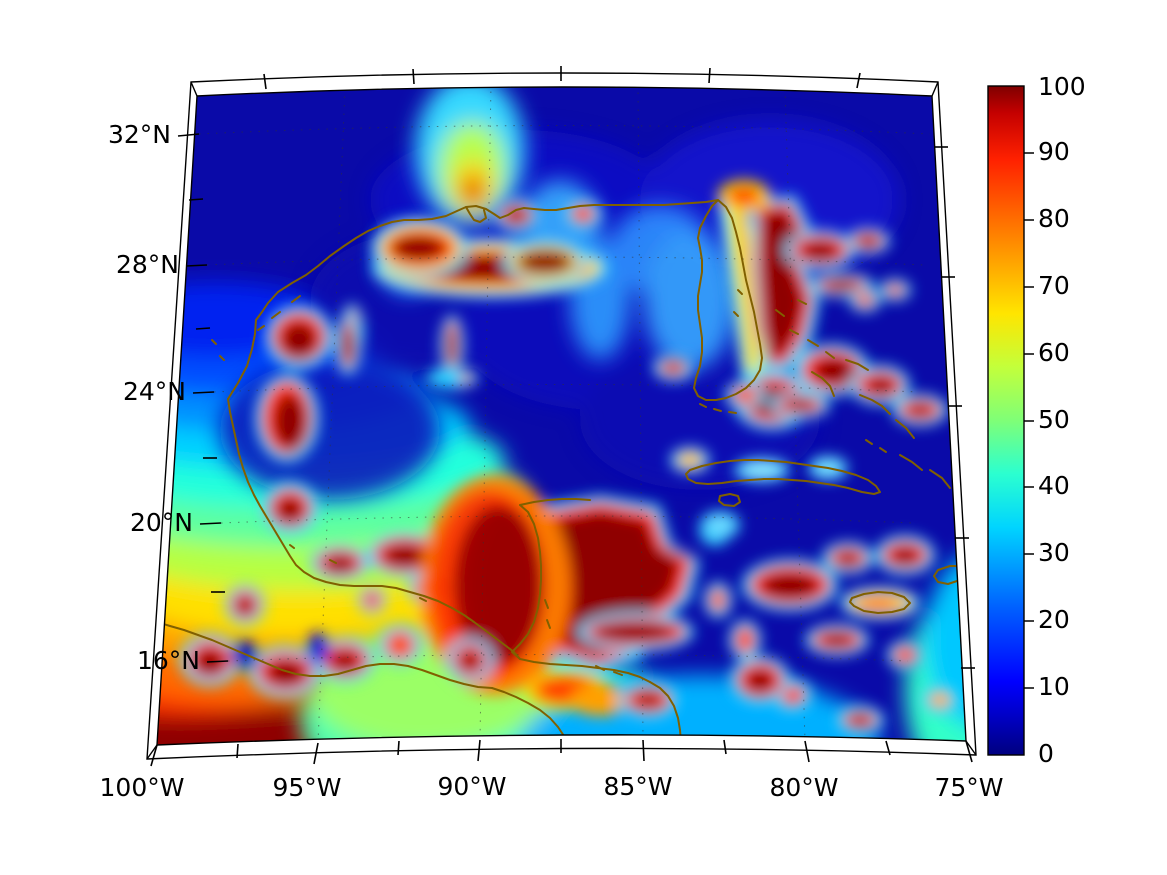 Image resolution: width=1167 pixels, height=875 pixels. What do you see at coordinates (1054, 686) in the screenshot?
I see `colorbar-tick-label: 10` at bounding box center [1054, 686].